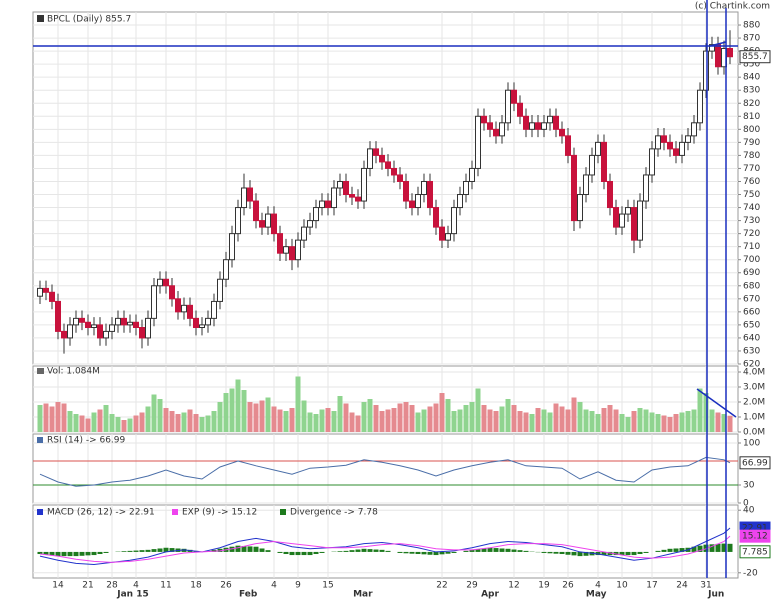 The image size is (772, 600). What do you see at coordinates (40, 18) in the screenshot?
I see `title-icon` at bounding box center [40, 18].